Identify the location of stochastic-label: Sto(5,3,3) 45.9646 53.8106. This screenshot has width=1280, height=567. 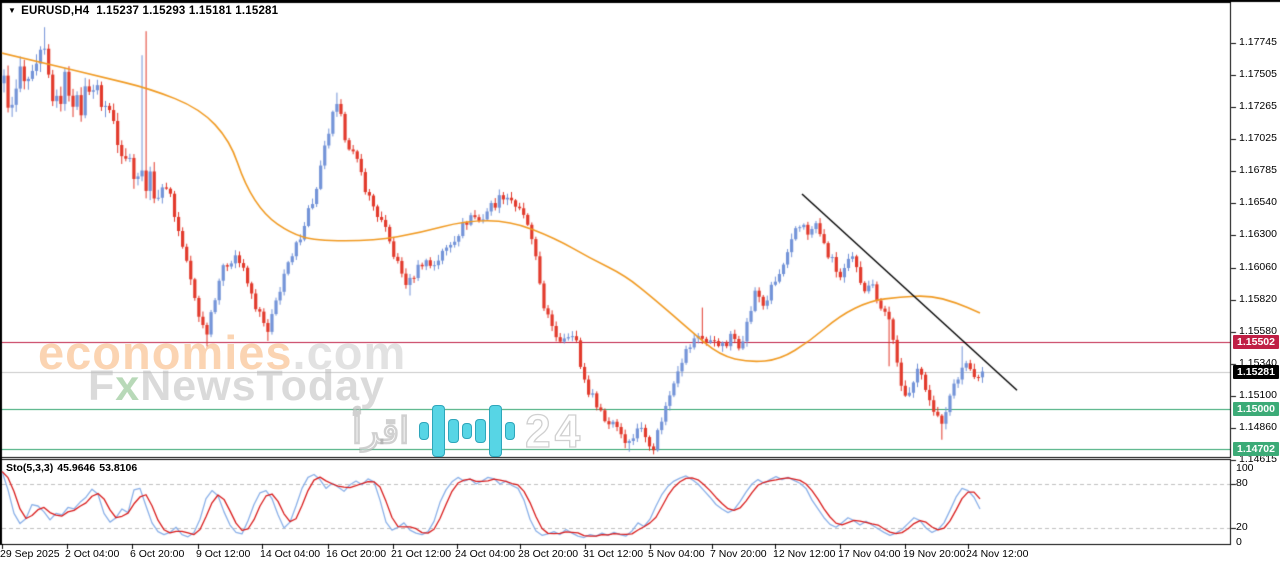
(73, 468).